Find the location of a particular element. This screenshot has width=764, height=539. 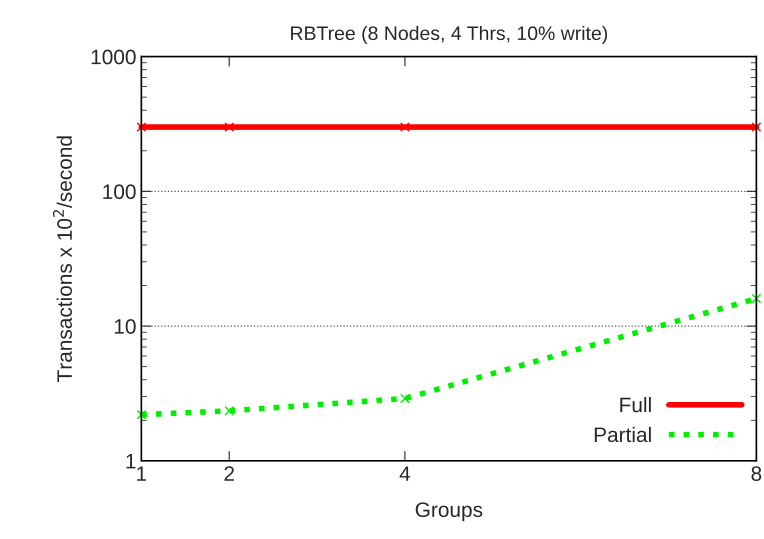

x-tick-label: 1 is located at coordinates (141, 473).